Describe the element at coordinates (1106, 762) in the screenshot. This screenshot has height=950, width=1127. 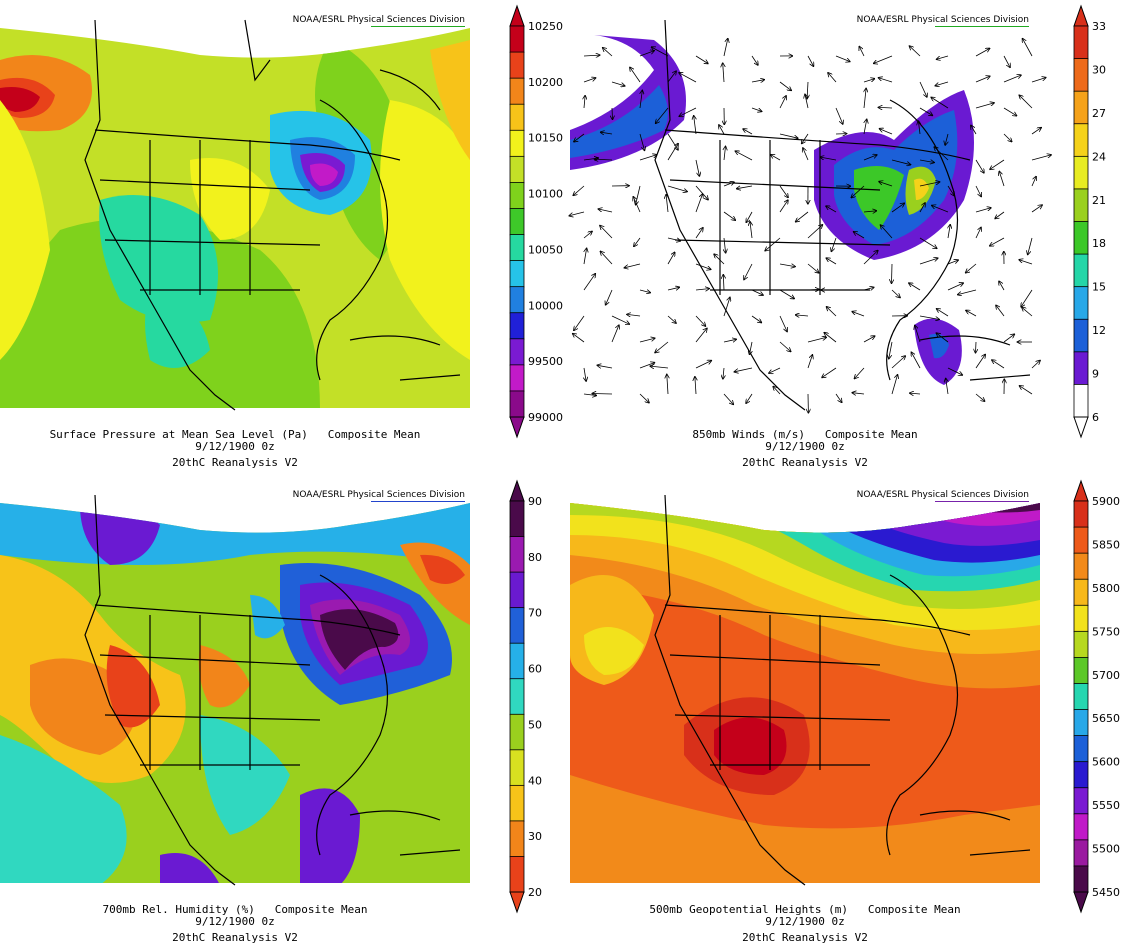
I see `colorbar-tick-label: 5600` at that location.